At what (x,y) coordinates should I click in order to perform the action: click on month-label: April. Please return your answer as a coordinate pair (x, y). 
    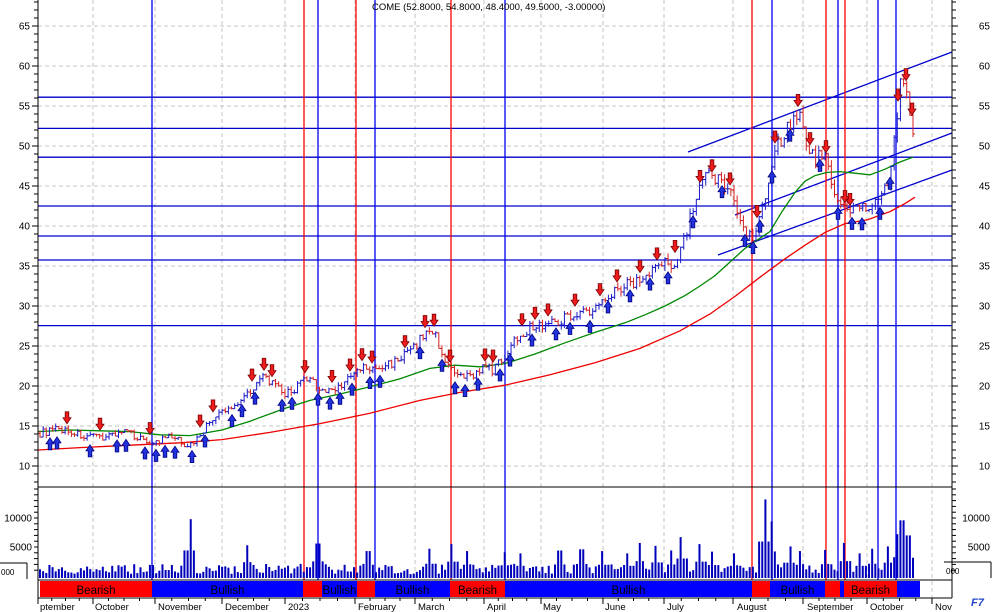
    Looking at the image, I should click on (496, 607).